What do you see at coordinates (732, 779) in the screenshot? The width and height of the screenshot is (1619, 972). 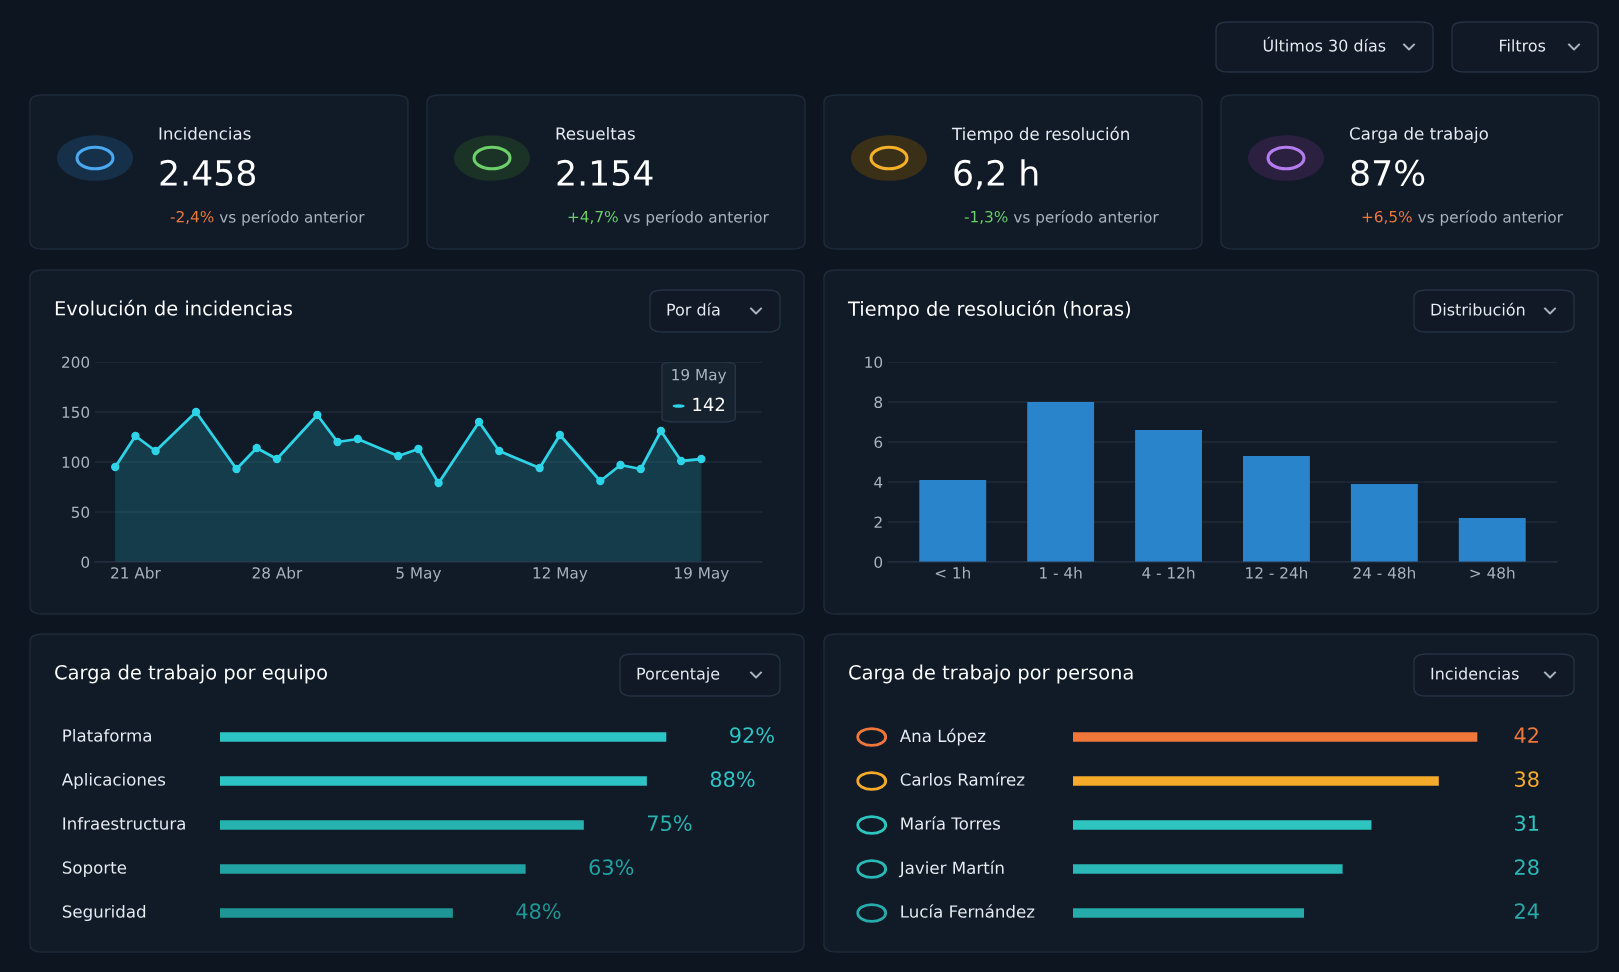 I see `data-label: 88%` at bounding box center [732, 779].